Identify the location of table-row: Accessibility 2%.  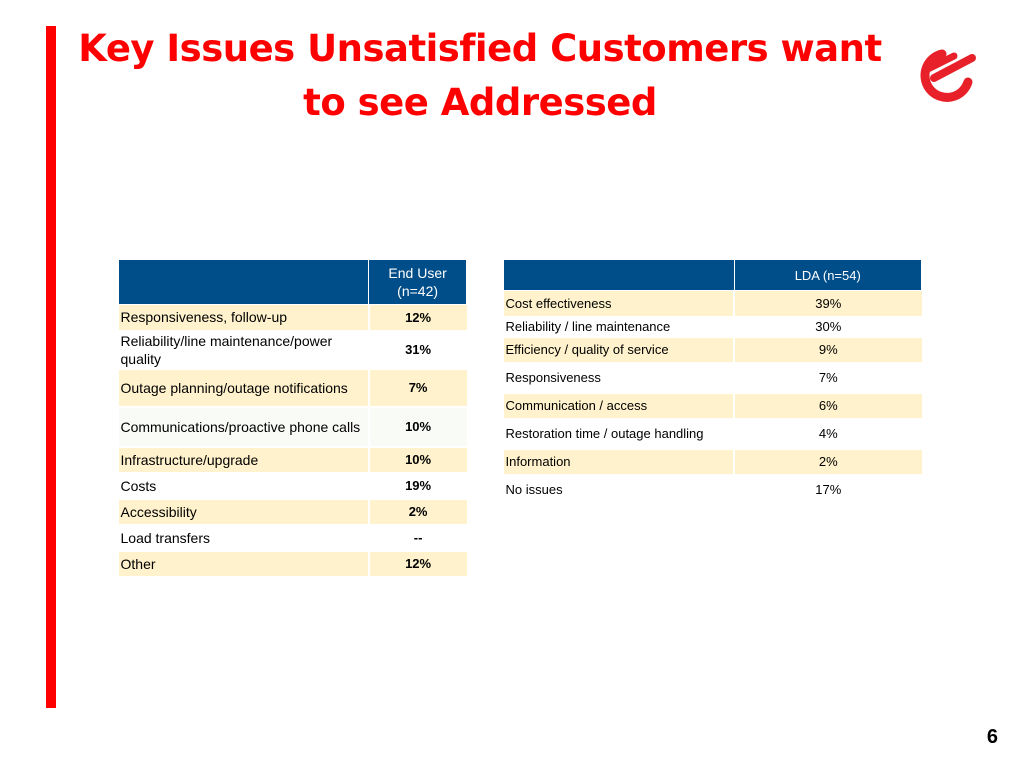
(292, 512).